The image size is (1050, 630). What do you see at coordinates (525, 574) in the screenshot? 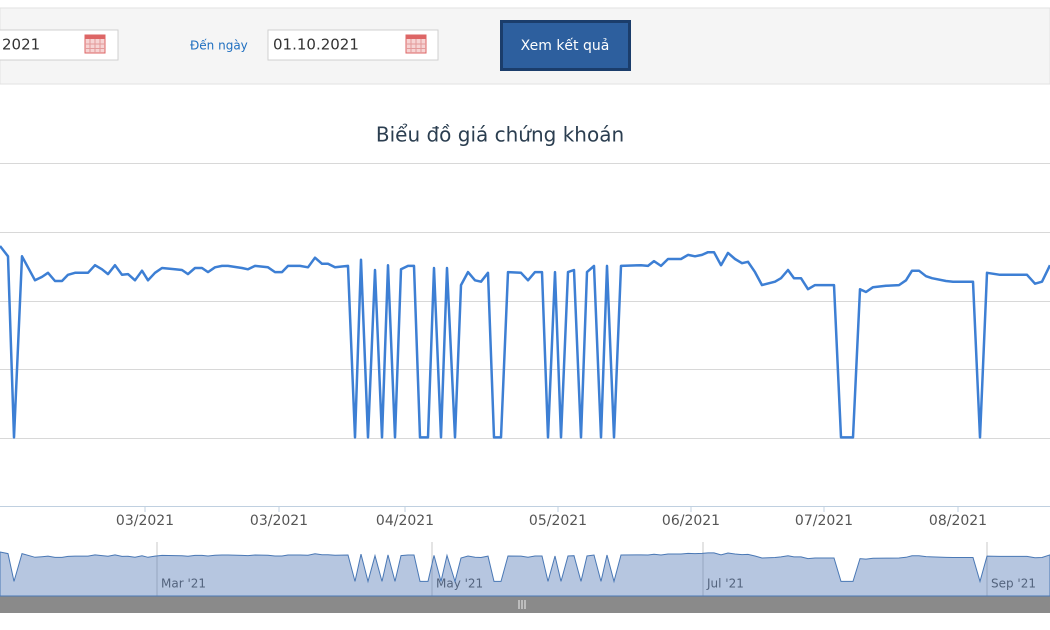
I see `navigator-area` at bounding box center [525, 574].